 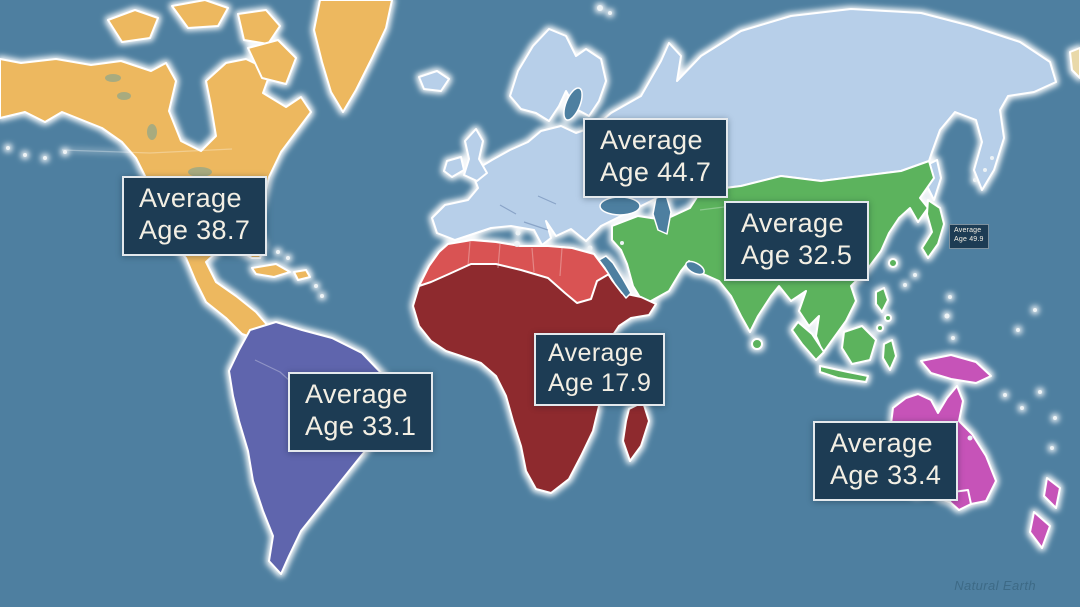 What do you see at coordinates (573, 104) in the screenshot?
I see `baltic-sea-shape` at bounding box center [573, 104].